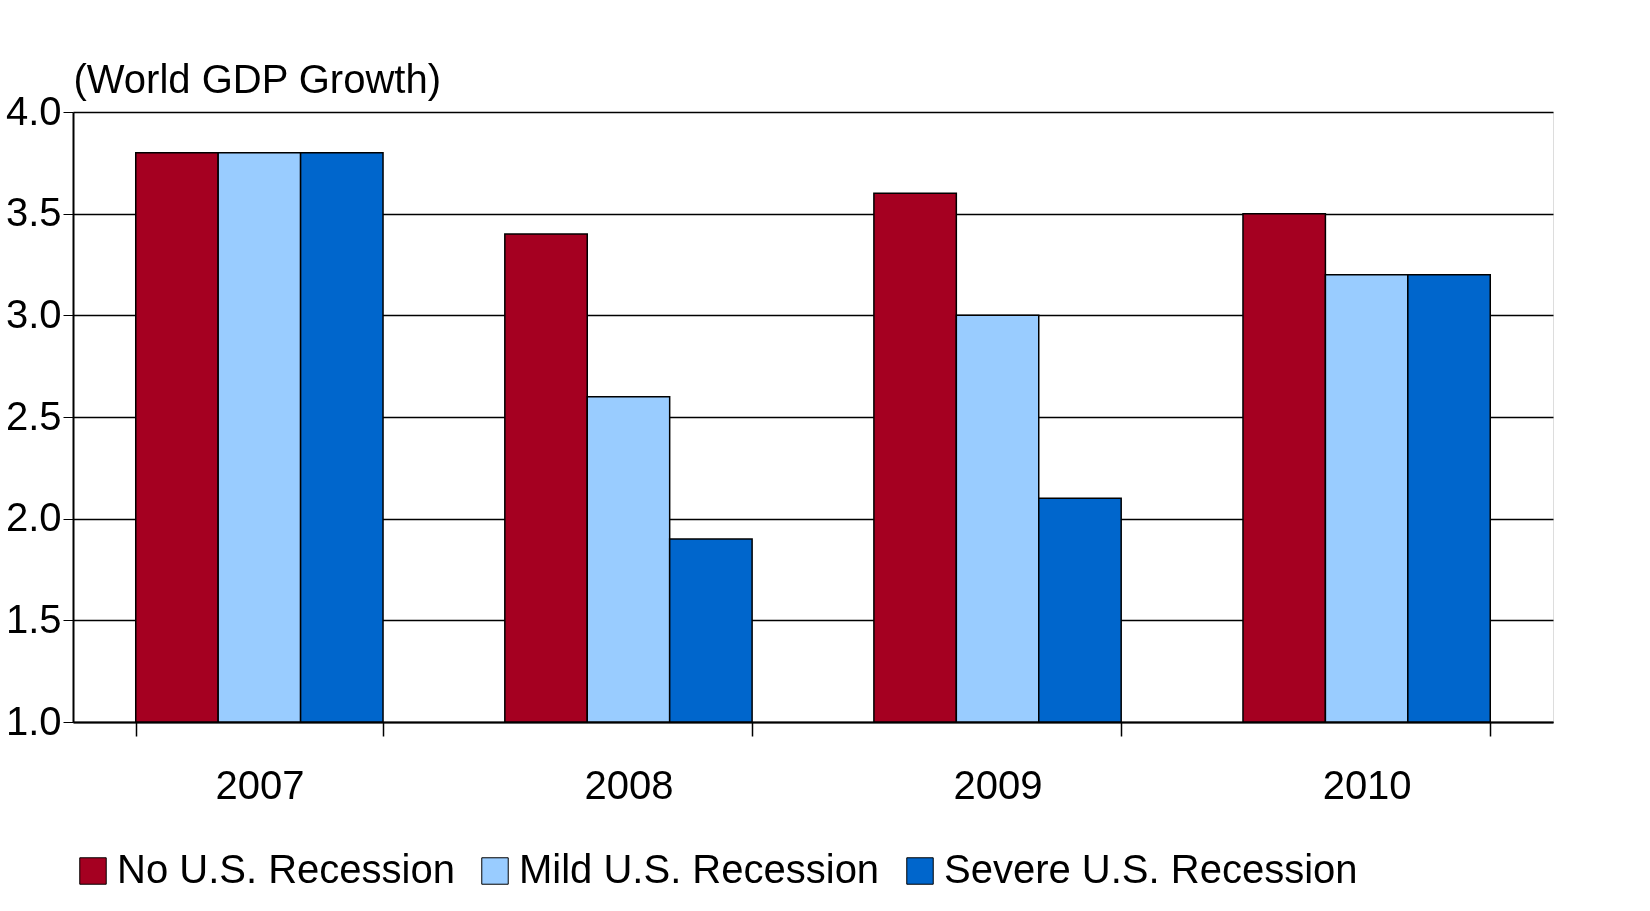 This screenshot has height=911, width=1650. I want to click on y-tick-label: 3.5, so click(33, 212).